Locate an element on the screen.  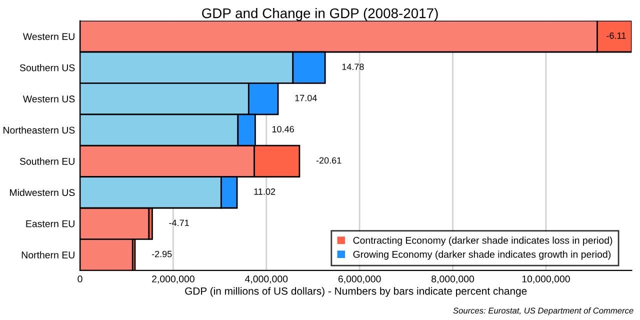
annotation: -4.71 is located at coordinates (179, 223).